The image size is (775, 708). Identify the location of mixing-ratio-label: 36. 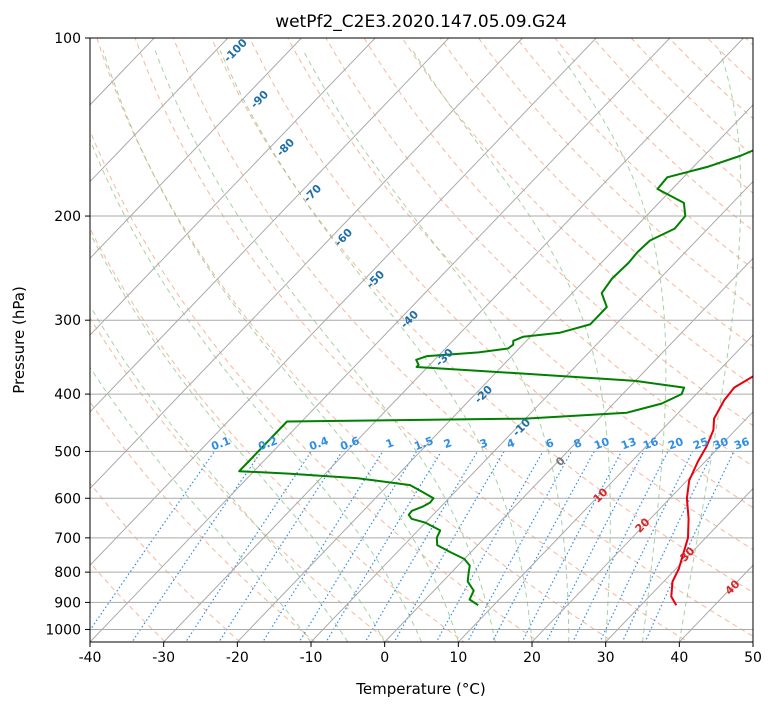
(741, 444).